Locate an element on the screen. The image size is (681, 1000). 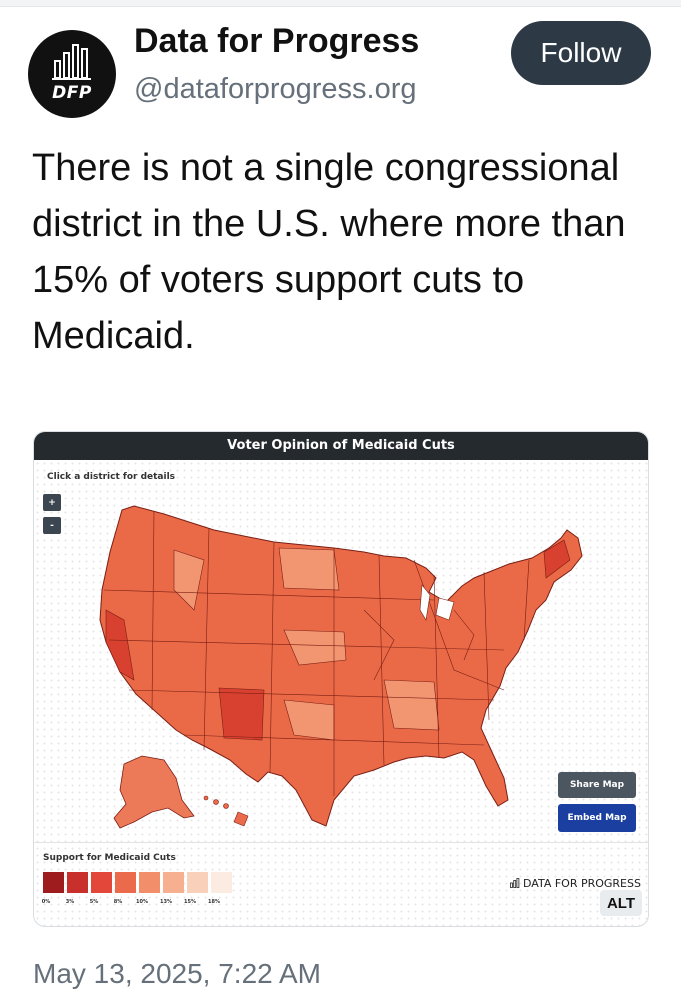
dfp-wordmark: DATA FOR PROGRESS is located at coordinates (575, 883).